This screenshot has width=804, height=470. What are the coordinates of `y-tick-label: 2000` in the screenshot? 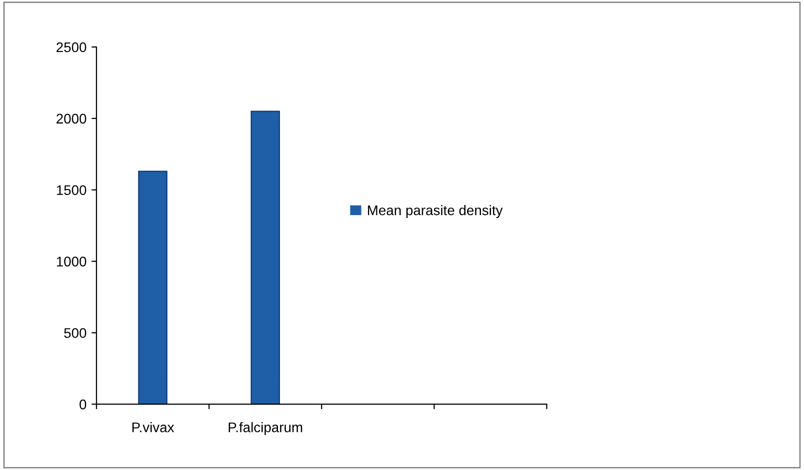 It's located at (71, 119).